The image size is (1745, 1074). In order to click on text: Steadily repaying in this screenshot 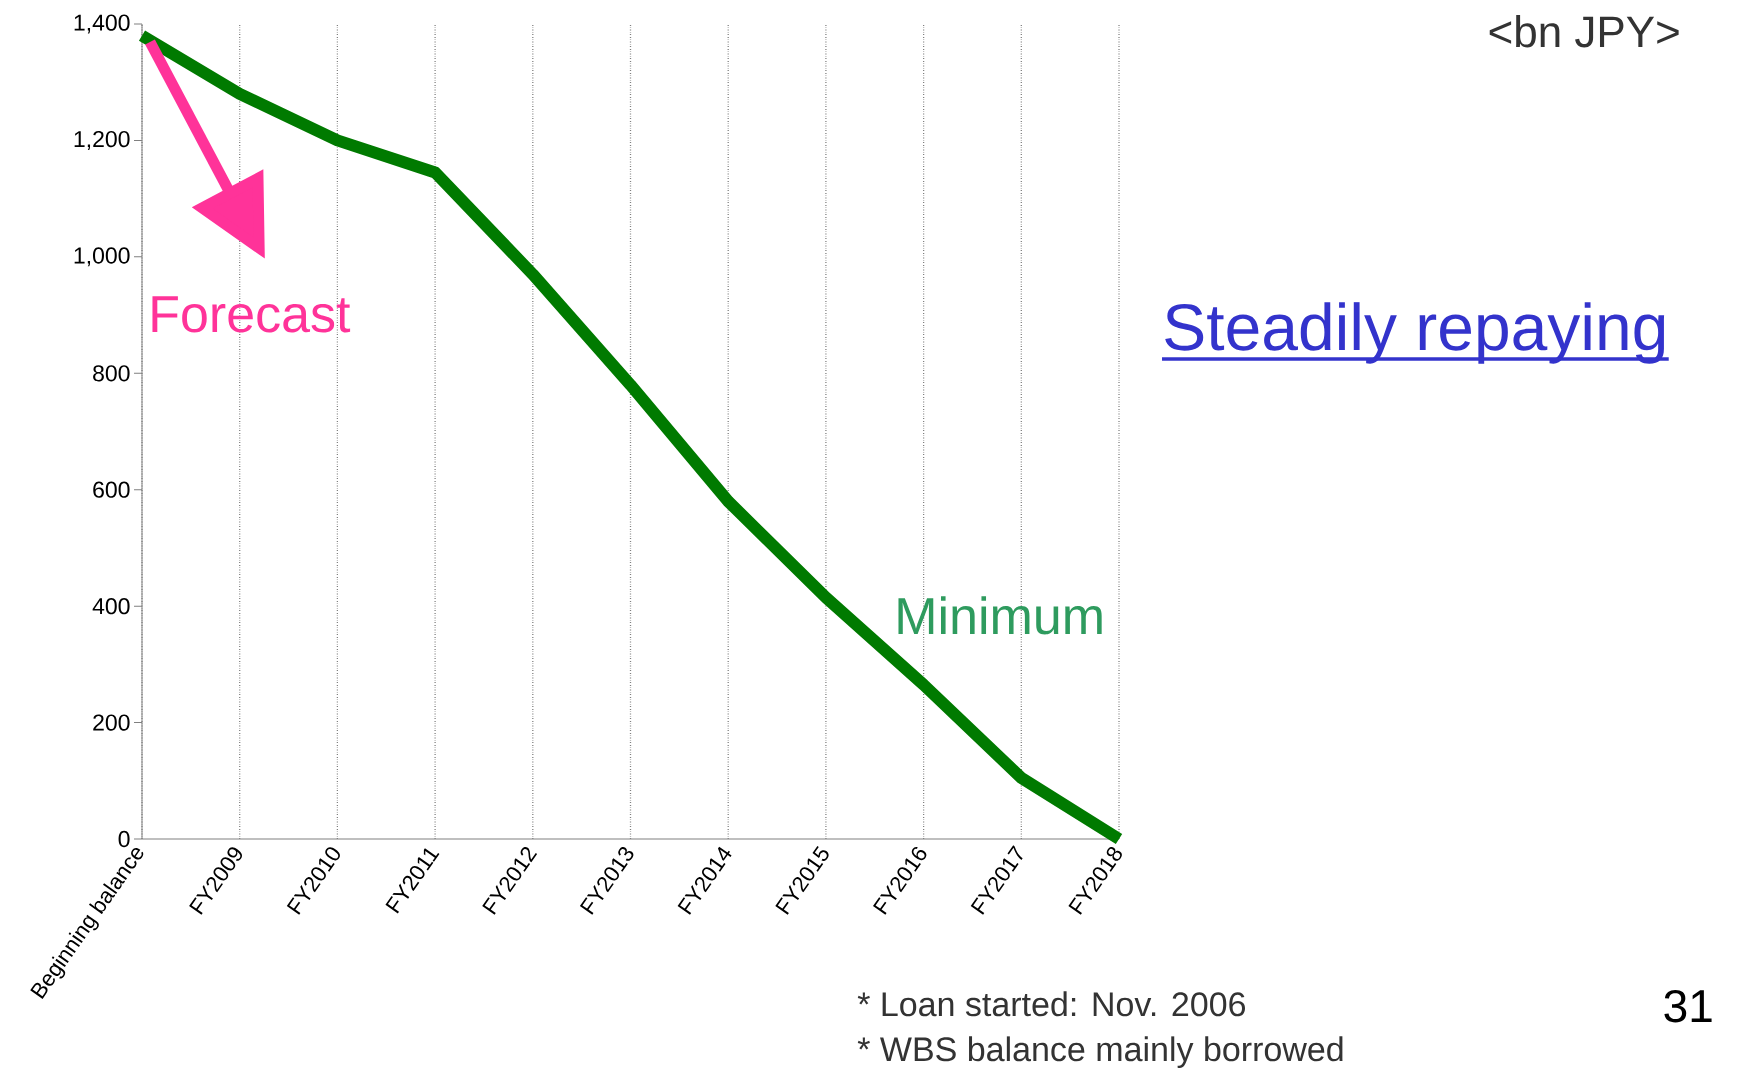, I will do `click(1415, 333)`.